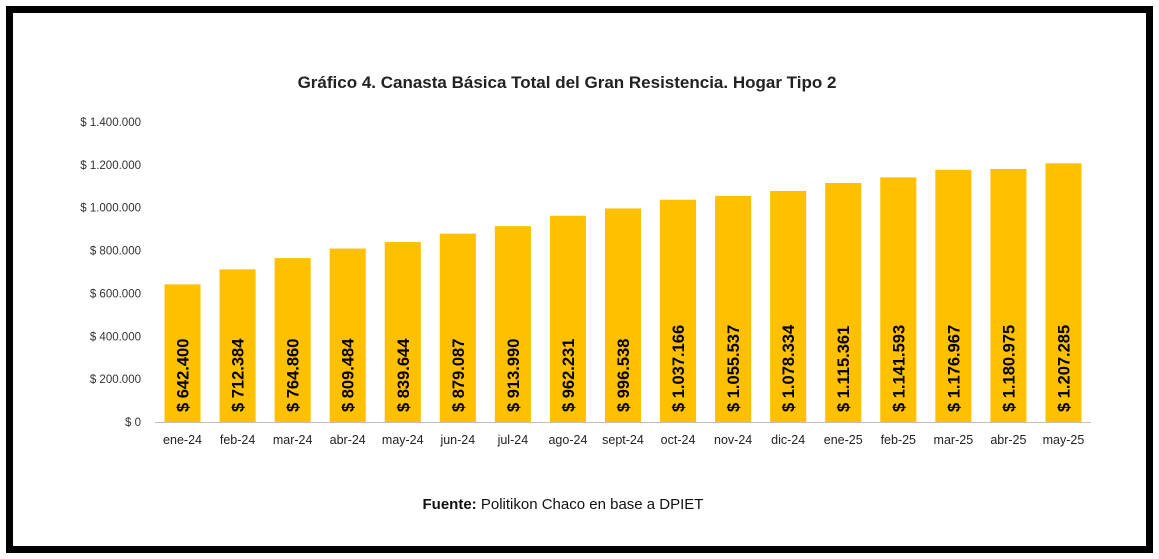  I want to click on data-label: $ 1.055.537, so click(734, 368).